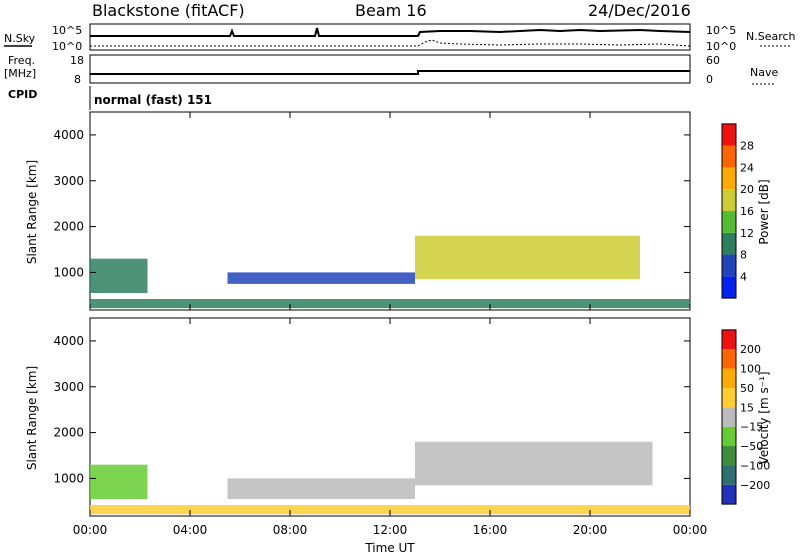 Image resolution: width=800 pixels, height=554 pixels. I want to click on velocity-colorbar-tick-6: −100, so click(755, 465).